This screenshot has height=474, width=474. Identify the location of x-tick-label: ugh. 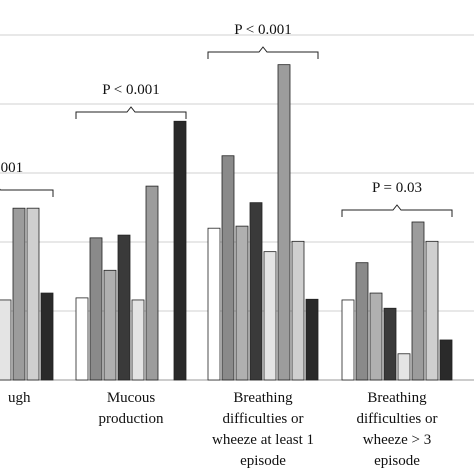
(19, 398).